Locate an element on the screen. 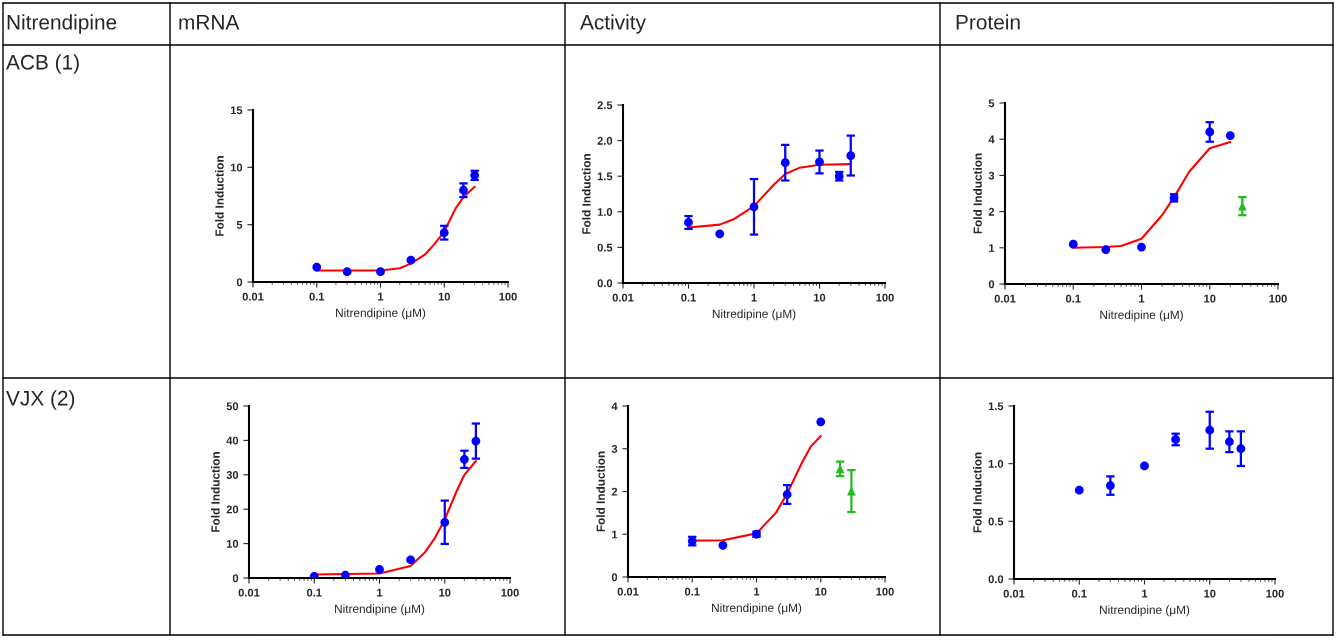  text: Nitrendipine is located at coordinates (62, 24).